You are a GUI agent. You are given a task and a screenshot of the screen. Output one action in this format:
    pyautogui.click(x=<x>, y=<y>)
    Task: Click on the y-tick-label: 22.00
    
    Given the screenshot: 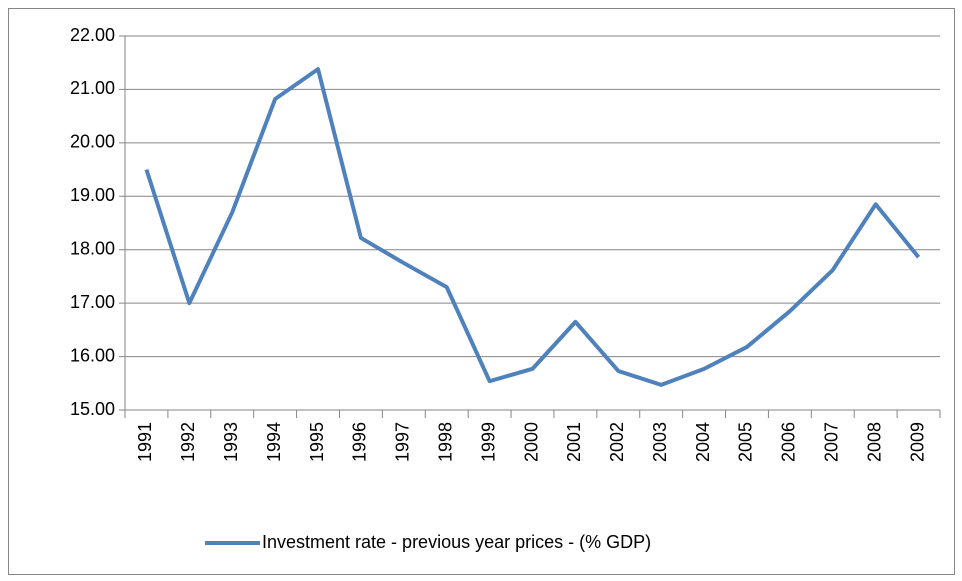 What is the action you would take?
    pyautogui.click(x=92, y=35)
    